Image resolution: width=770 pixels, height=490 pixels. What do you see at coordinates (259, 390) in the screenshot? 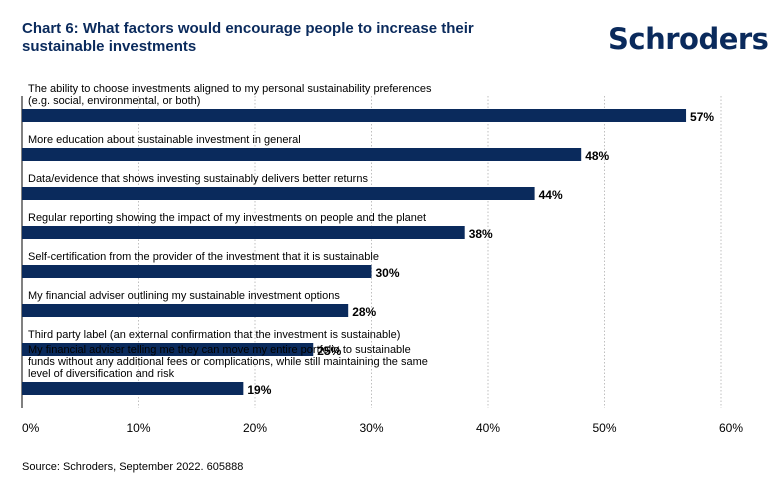
I see `data-label: 19%` at bounding box center [259, 390].